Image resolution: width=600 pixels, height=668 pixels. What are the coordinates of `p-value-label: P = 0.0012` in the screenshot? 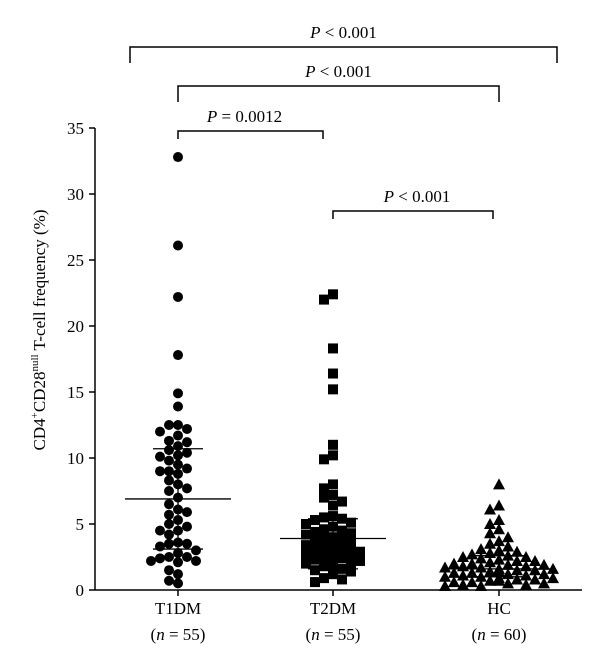 It's located at (244, 116).